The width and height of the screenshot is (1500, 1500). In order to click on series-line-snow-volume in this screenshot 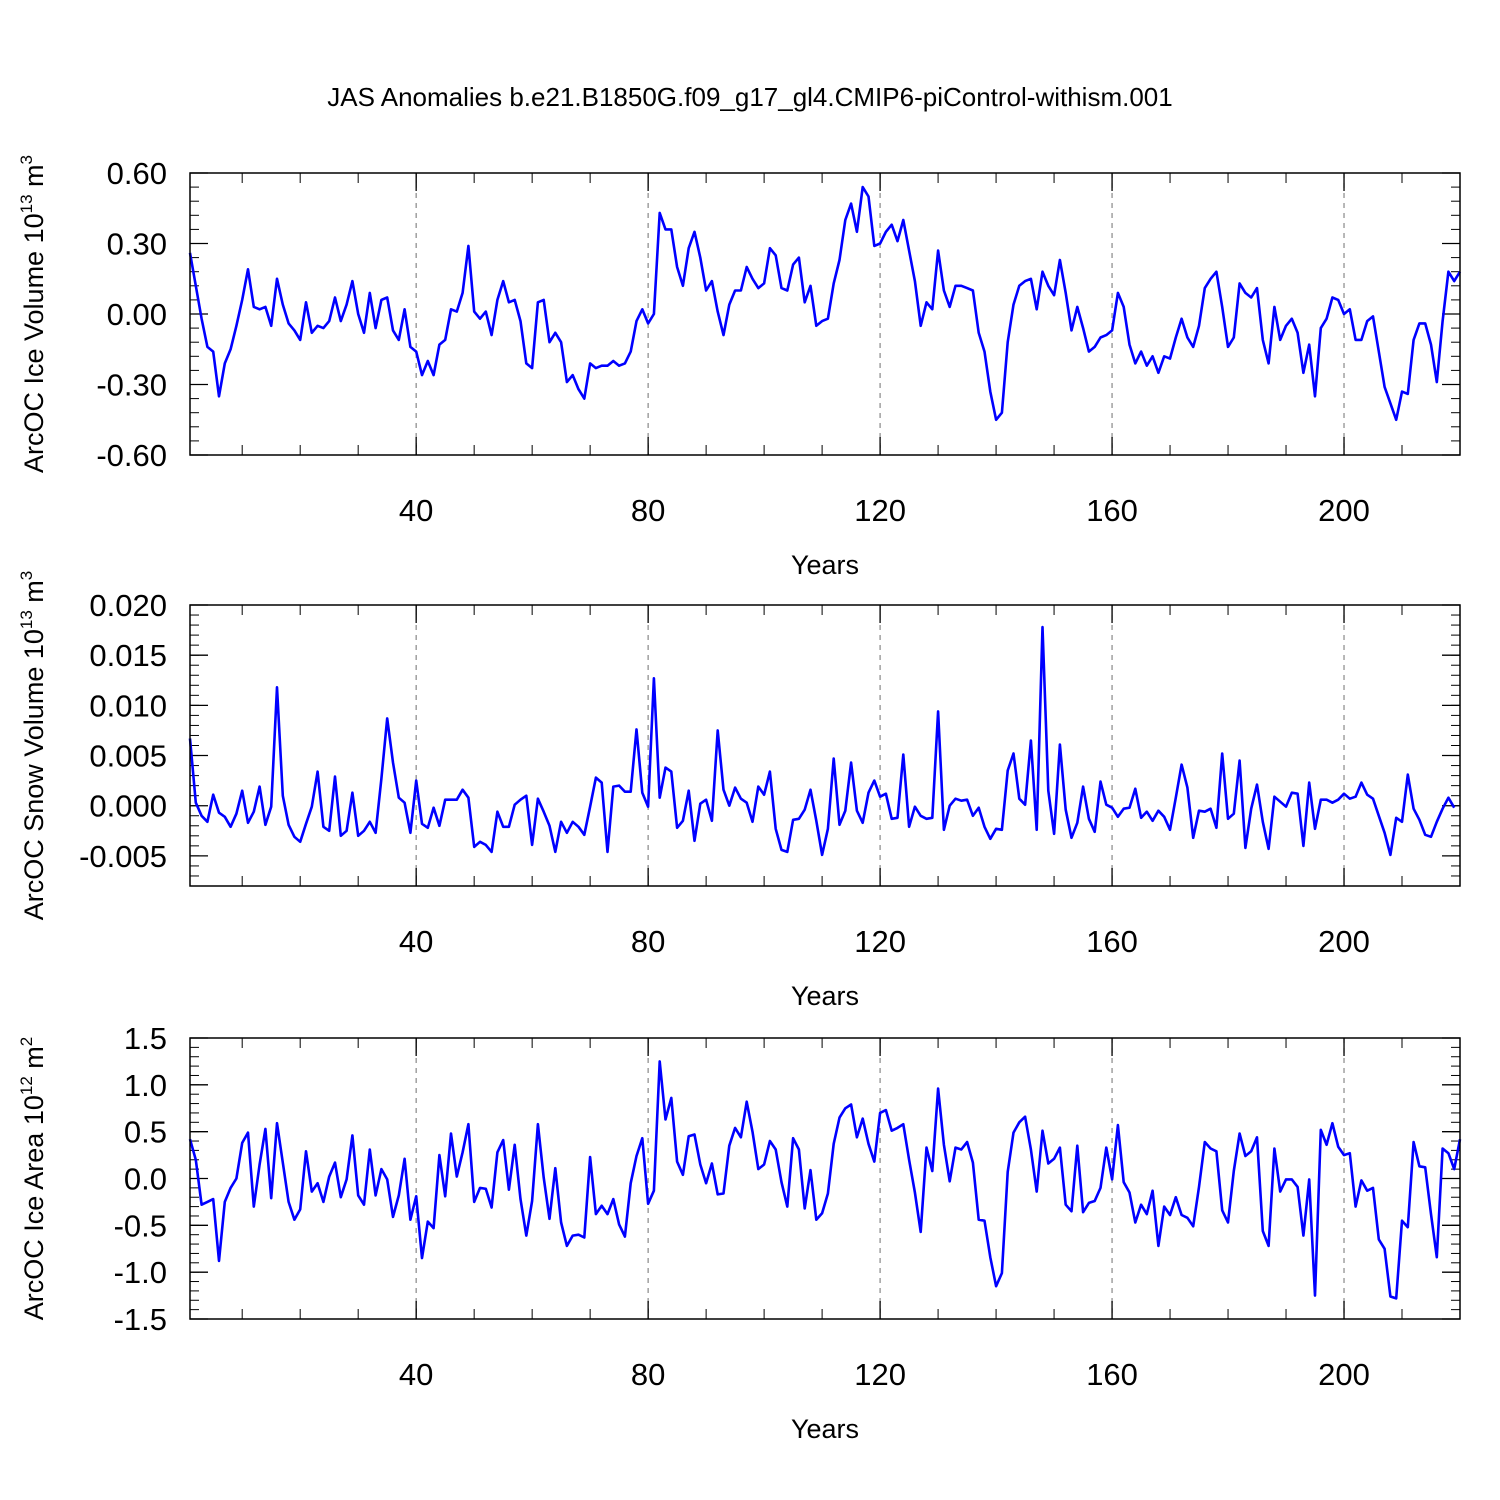, I will do `click(822, 741)`.